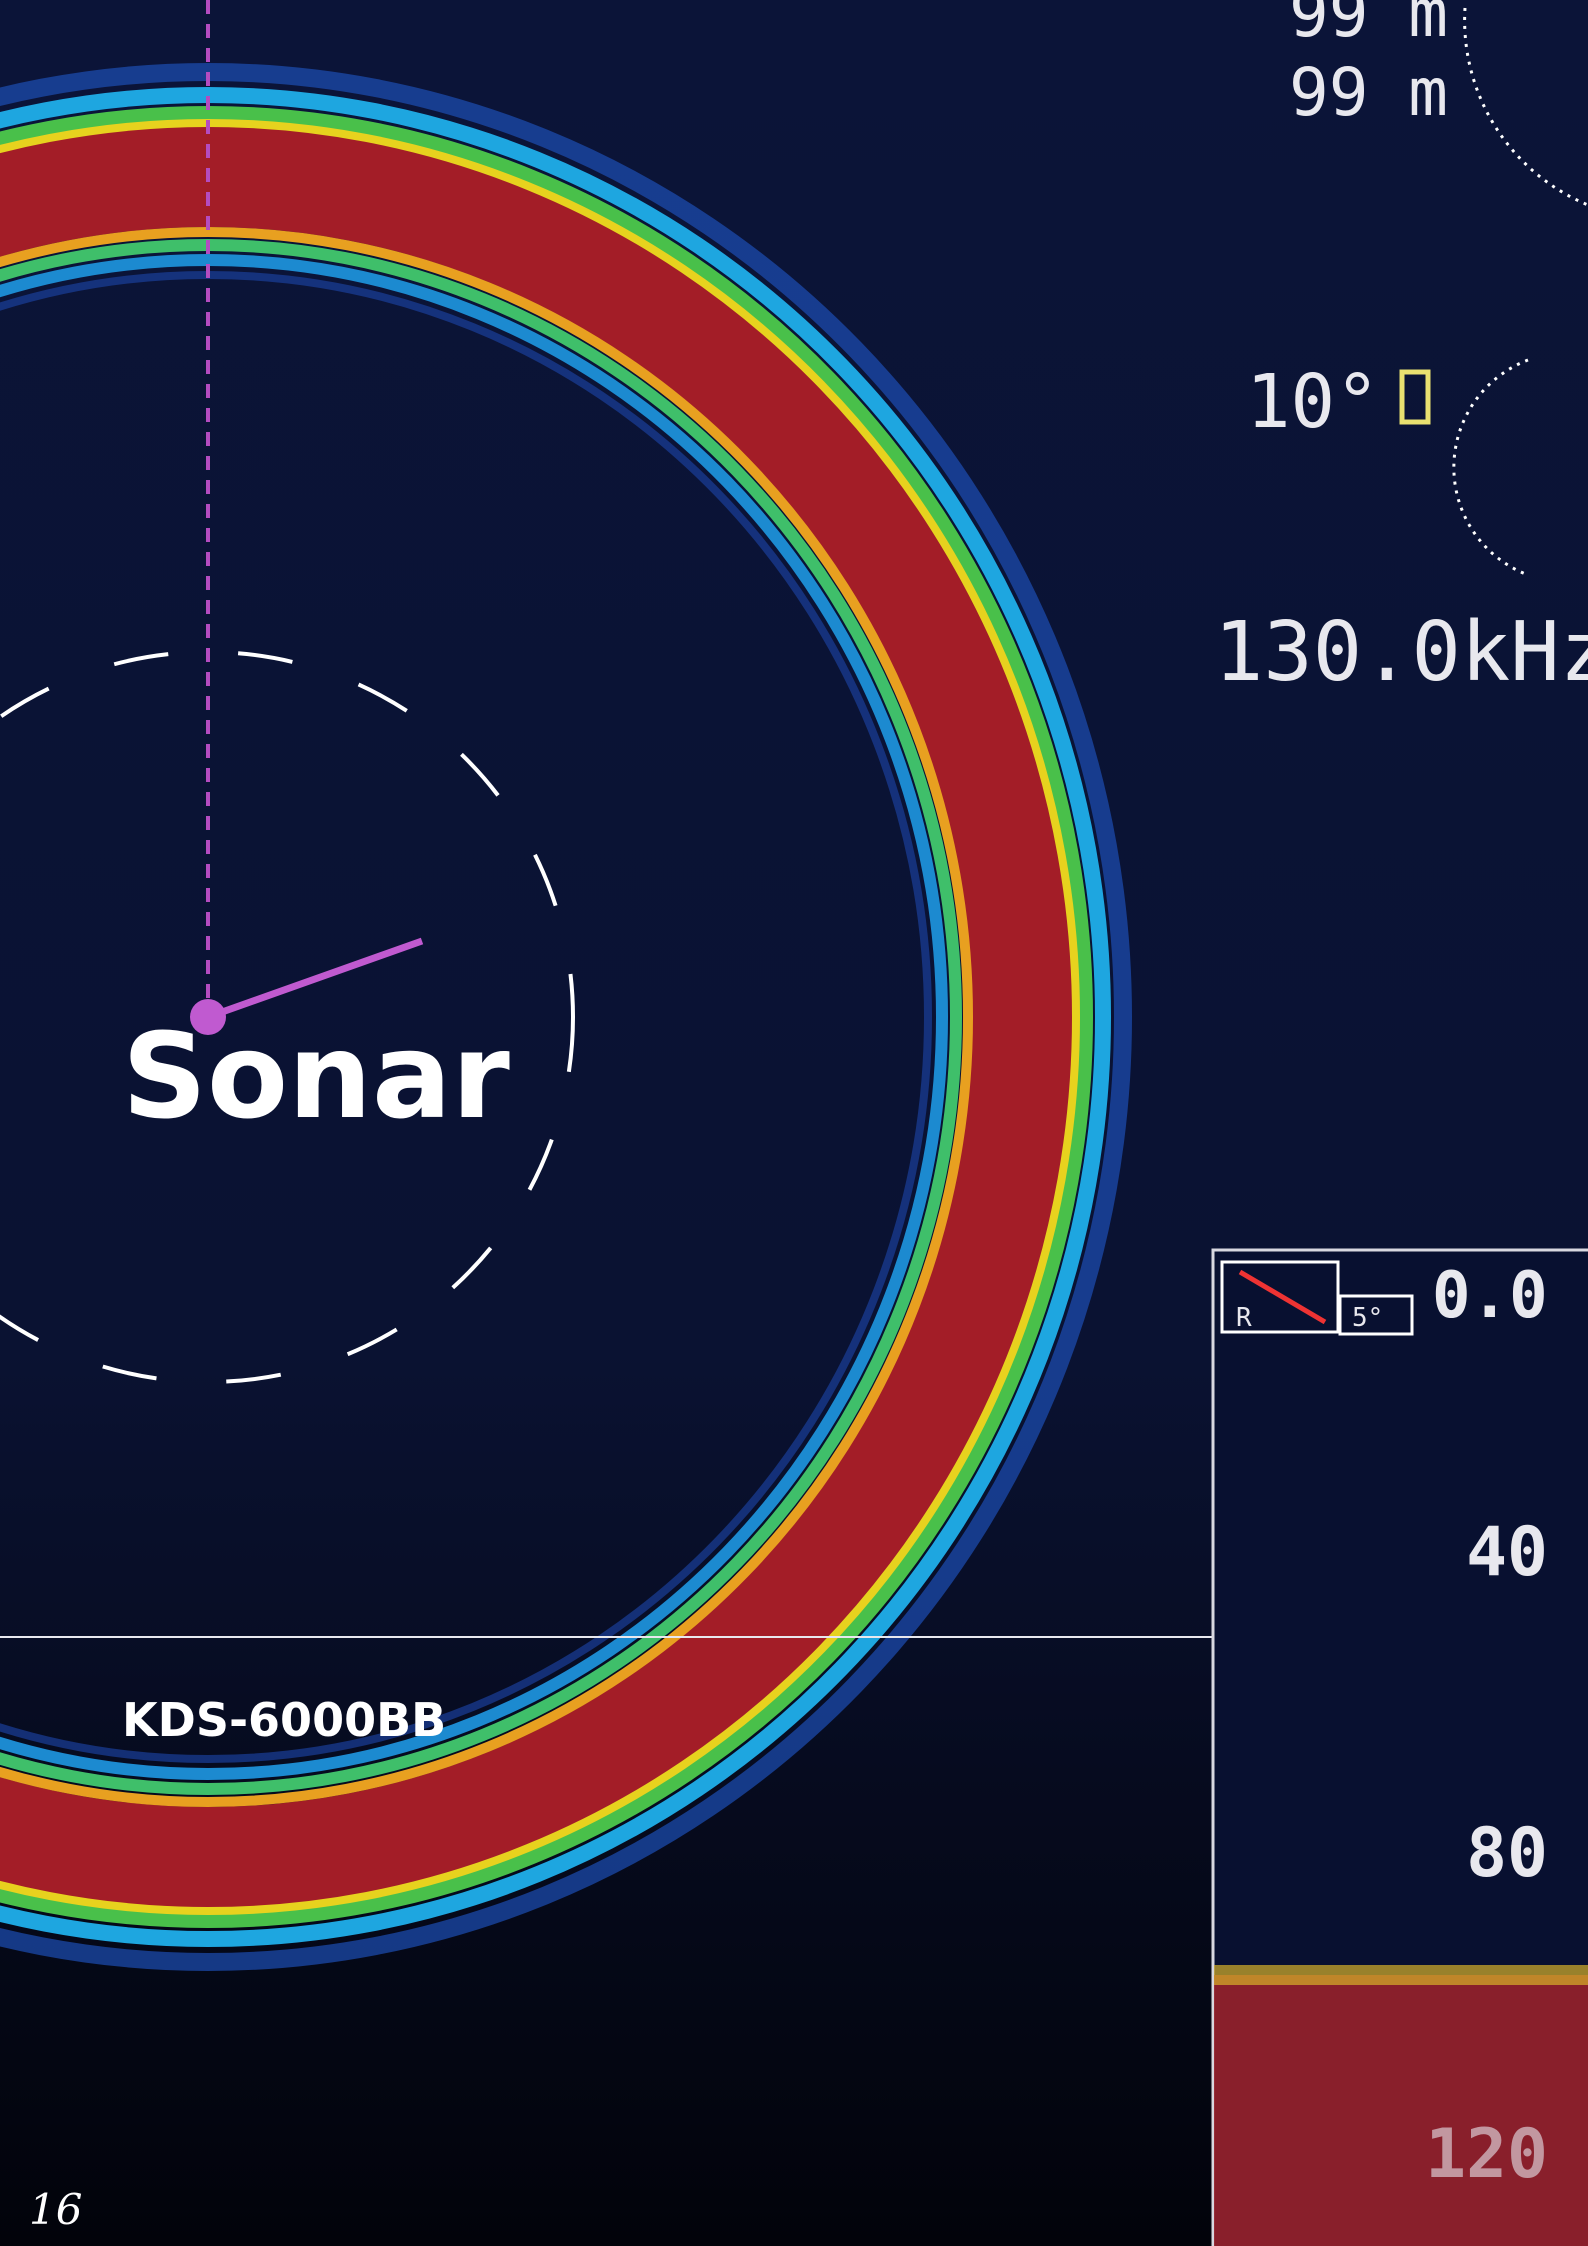  What do you see at coordinates (315, 979) in the screenshot?
I see `tilt-line` at bounding box center [315, 979].